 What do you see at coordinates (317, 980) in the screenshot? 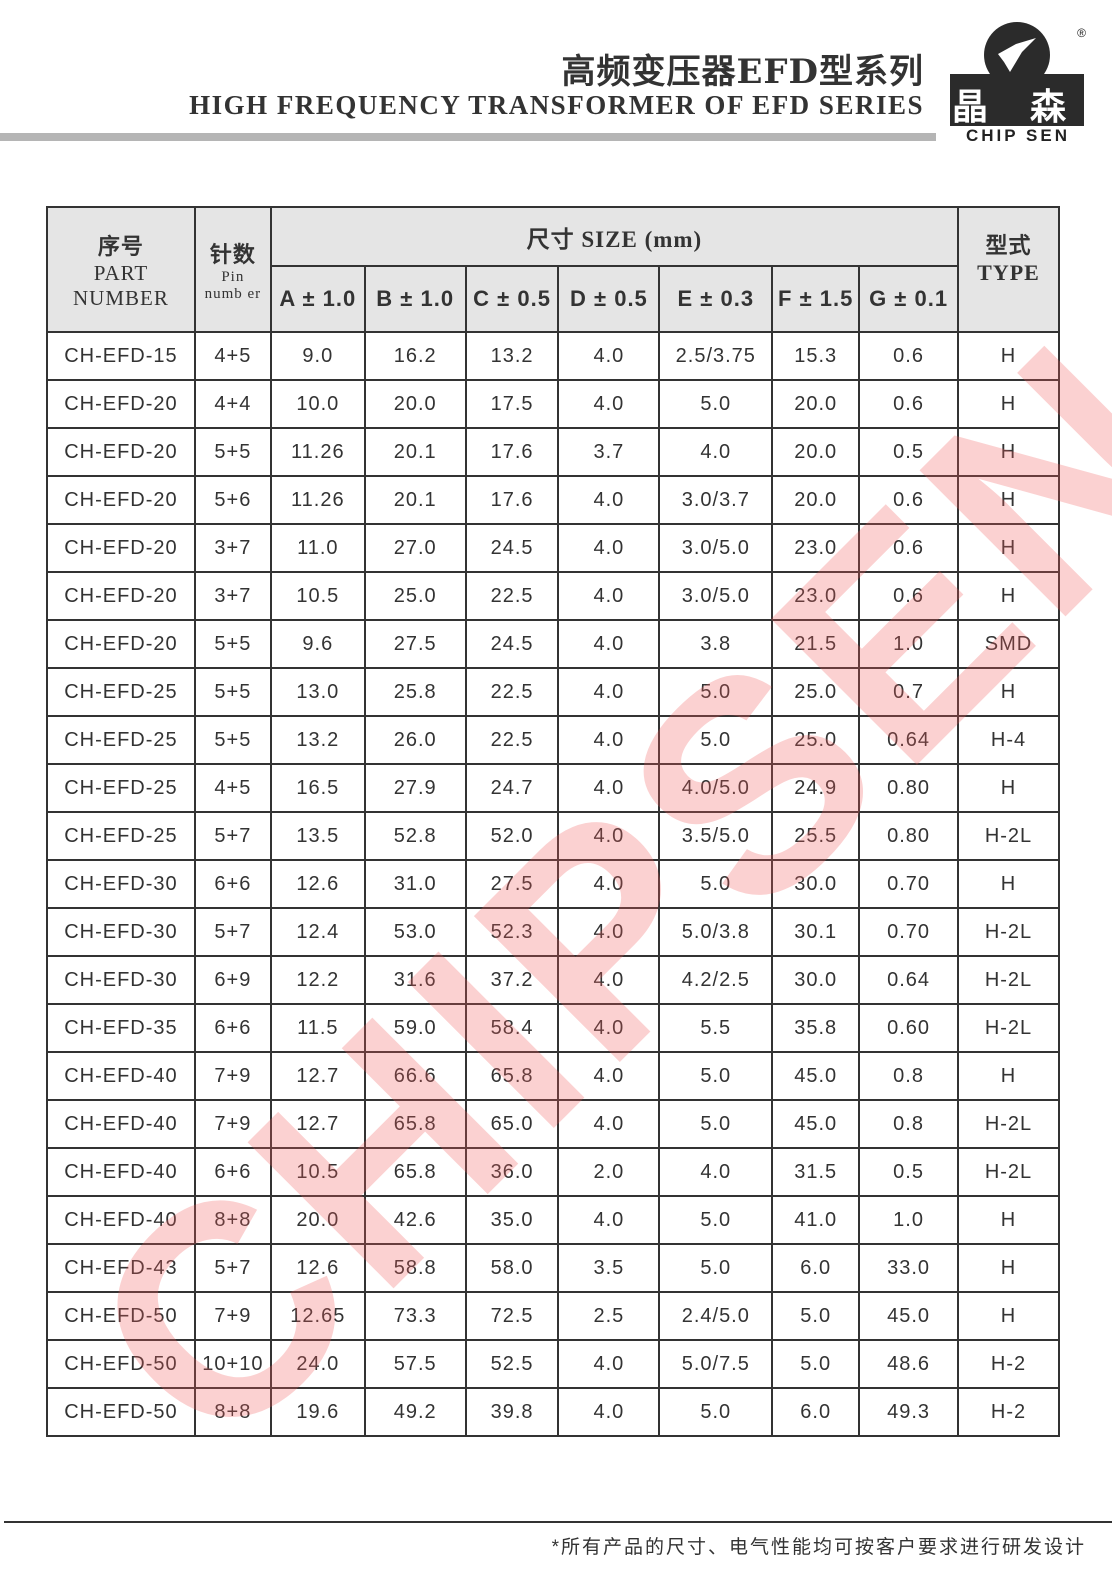
I see `table-cell: 12.2` at bounding box center [317, 980].